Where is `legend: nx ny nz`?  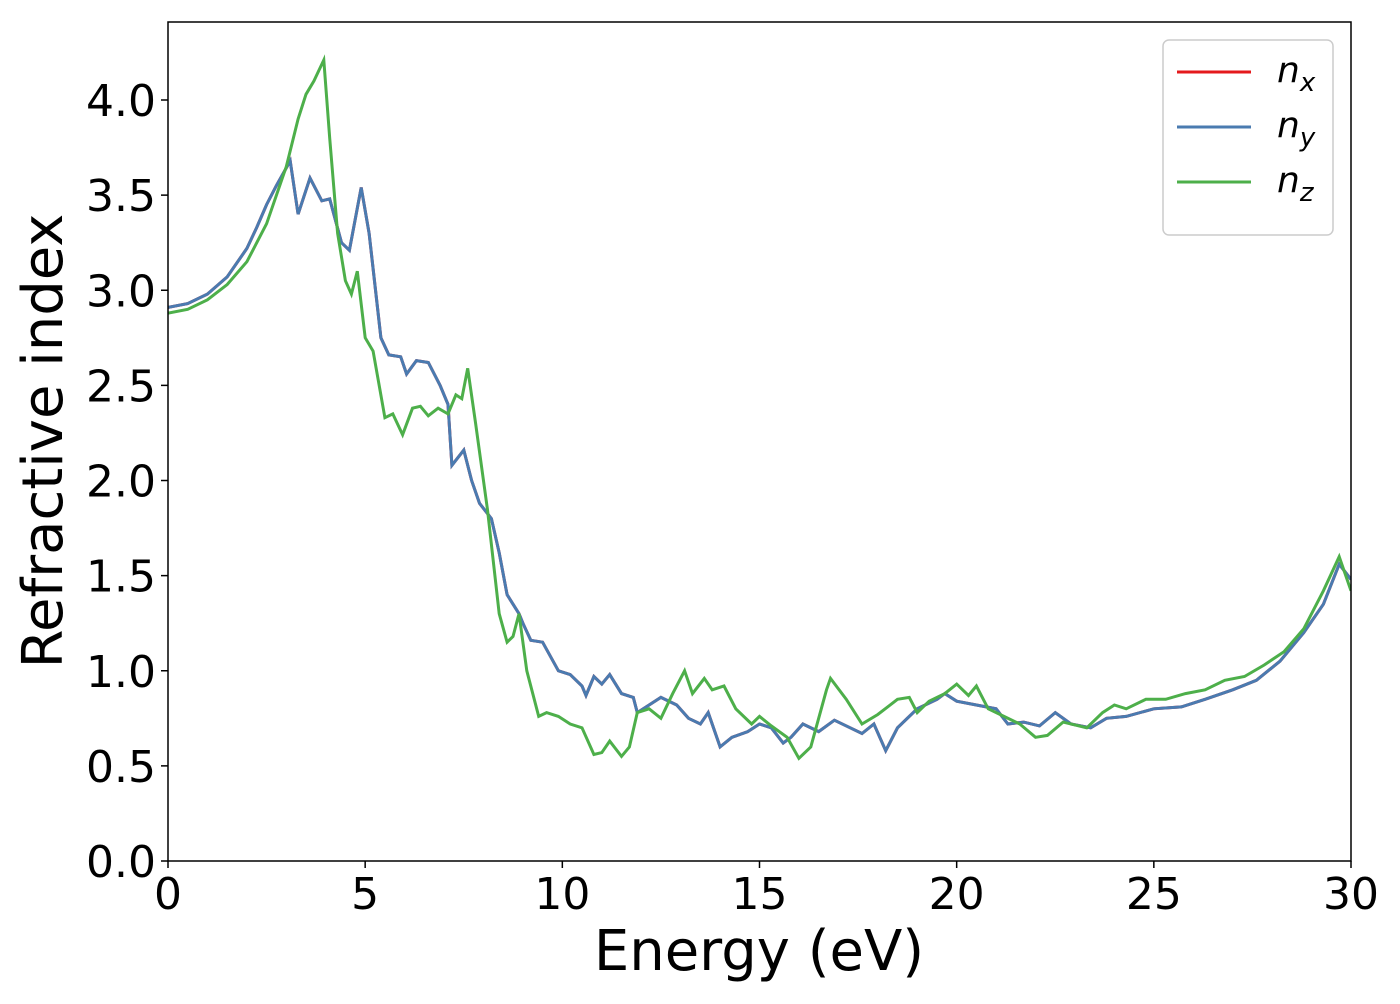
legend: nx ny nz is located at coordinates (1248, 137).